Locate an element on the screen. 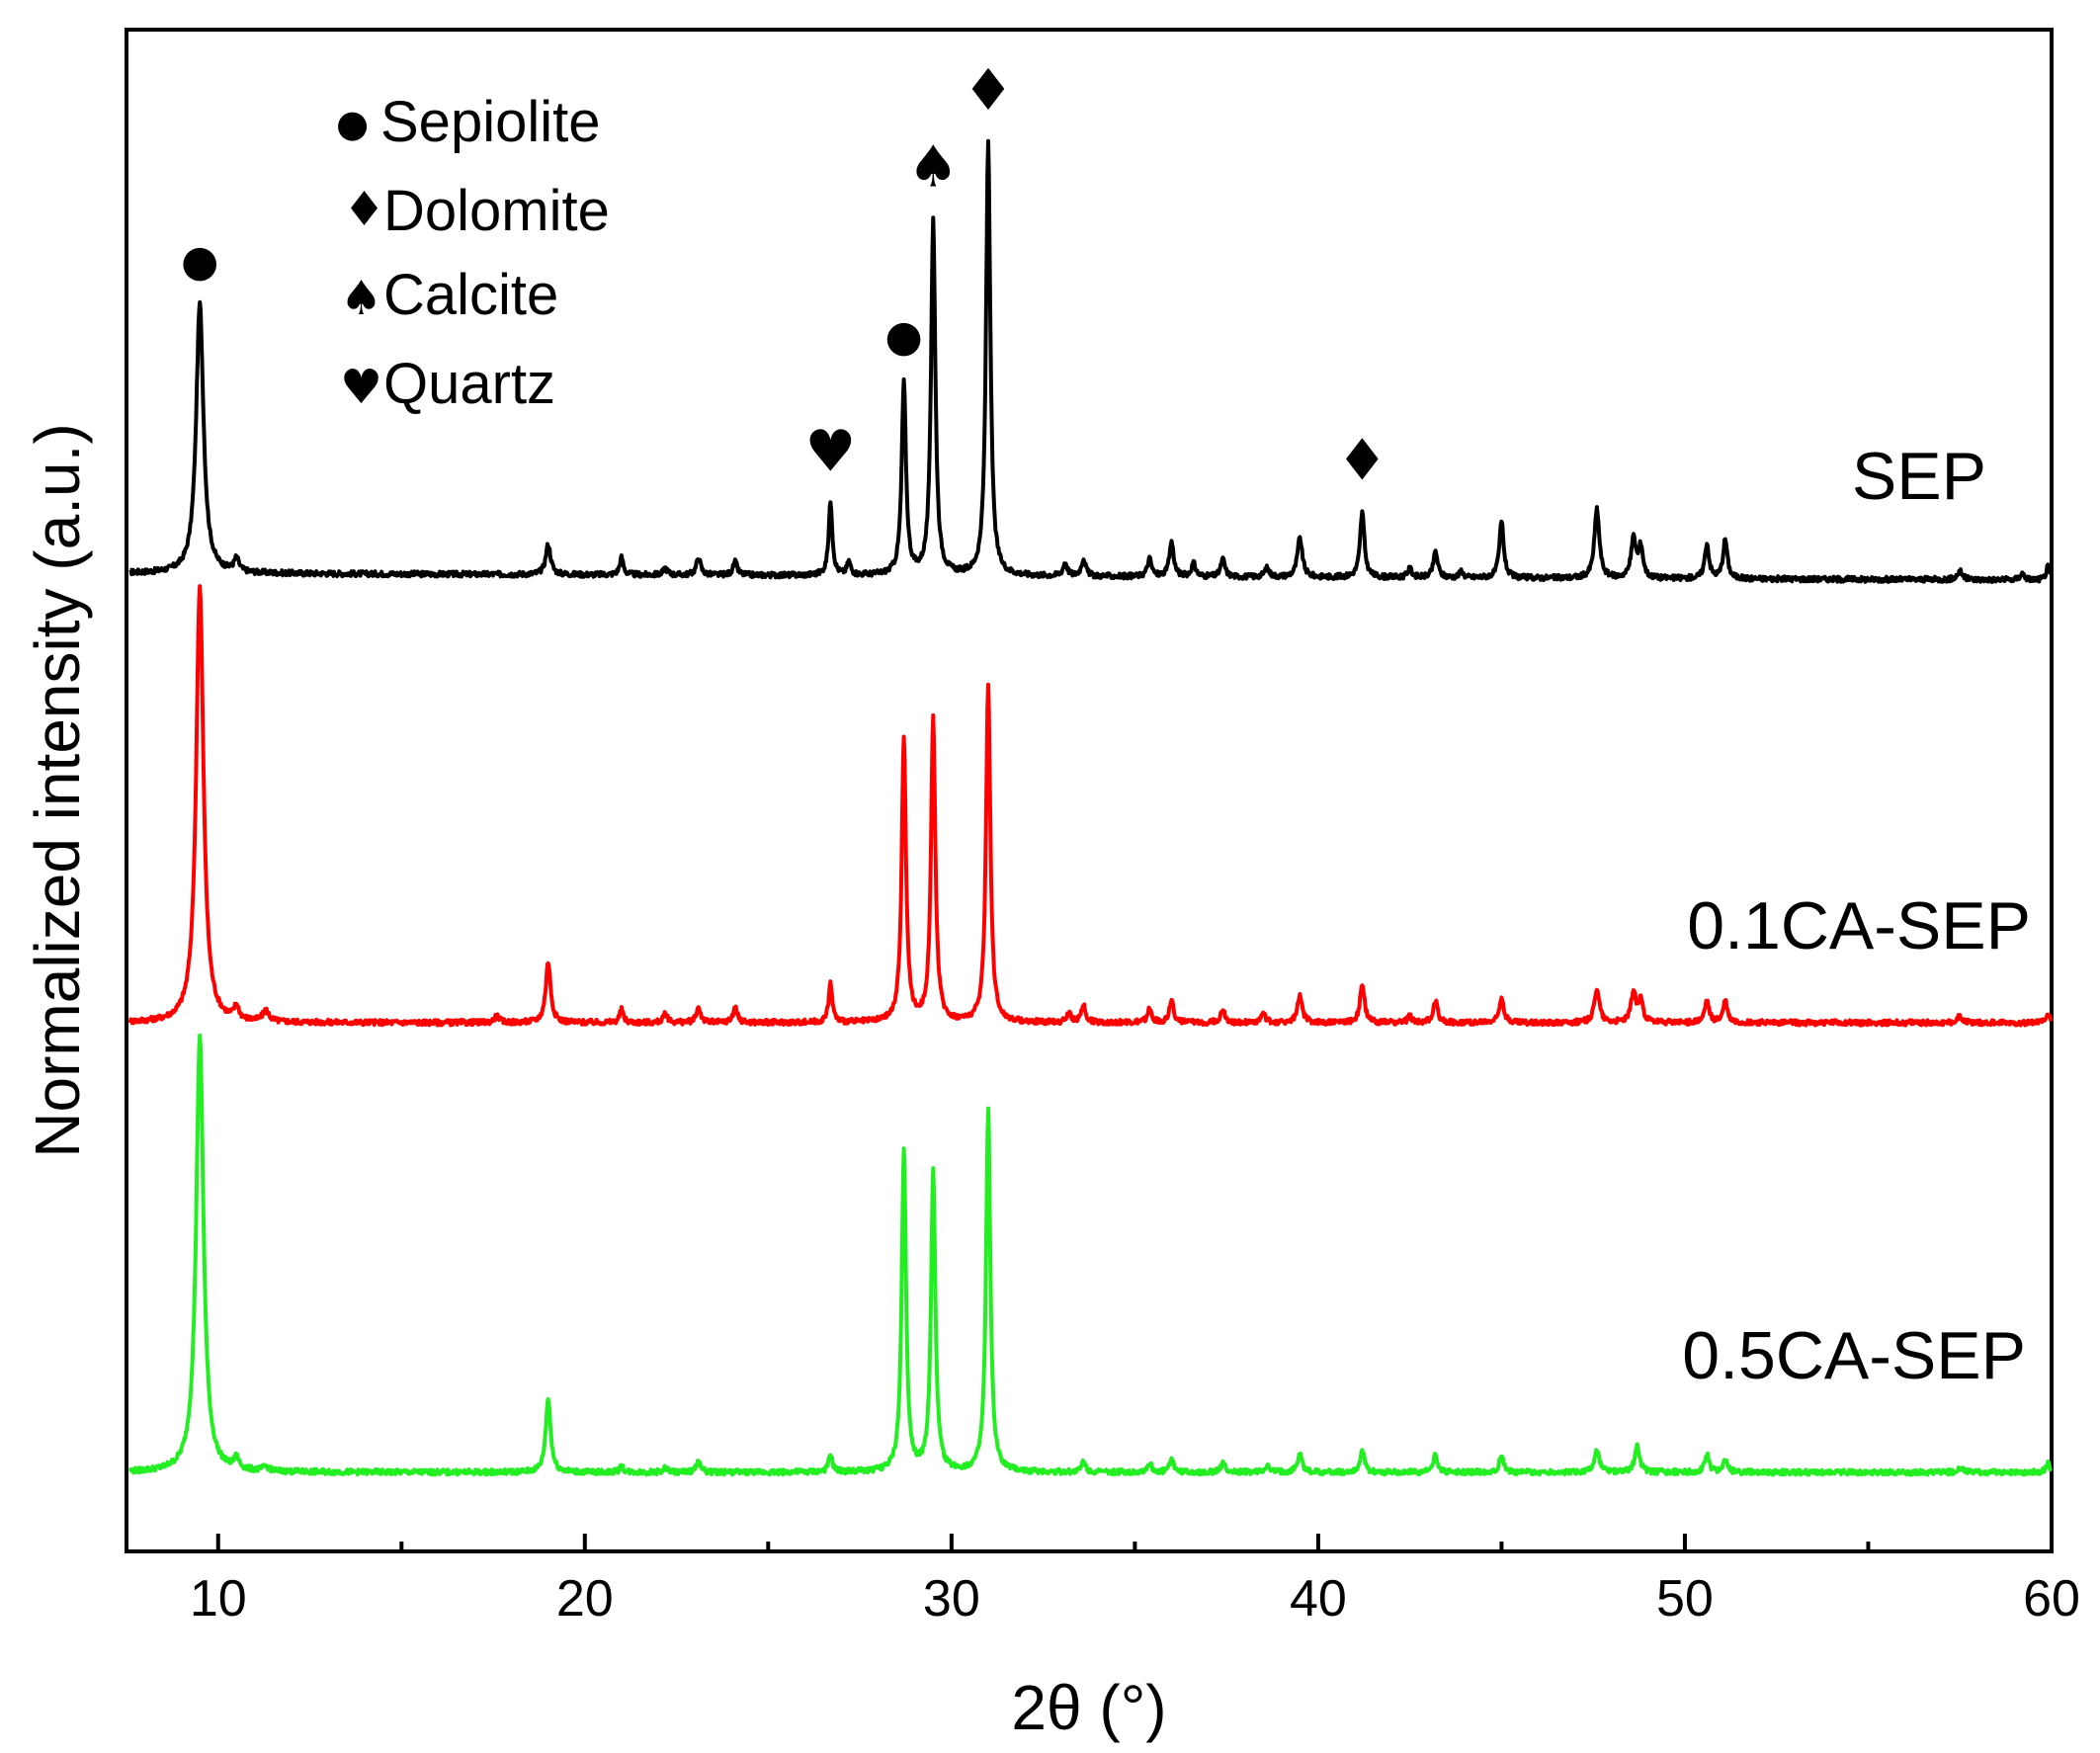  legend-calcite-label: Calcite is located at coordinates (470, 295).